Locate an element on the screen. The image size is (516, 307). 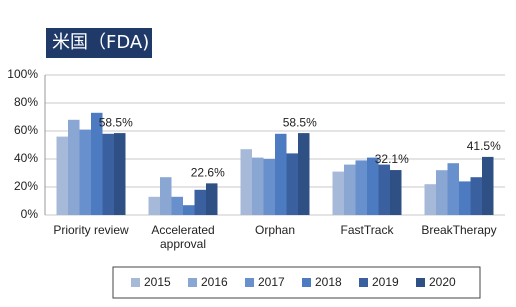
legend-label: 2020 is located at coordinates (442, 282).